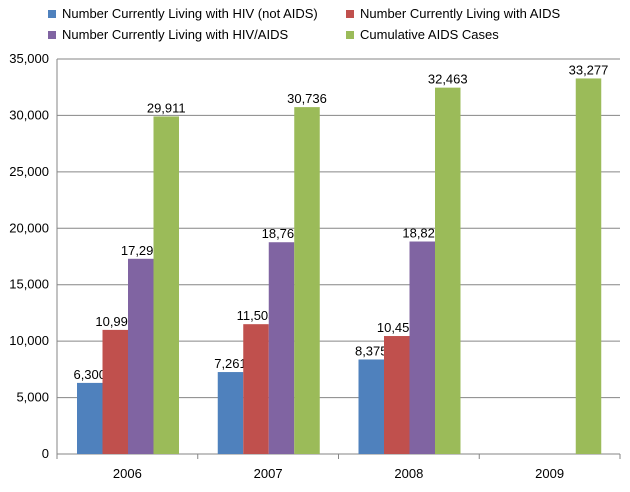 This screenshot has height=492, width=630. What do you see at coordinates (32, 397) in the screenshot?
I see `y-tick-label: 5,000` at bounding box center [32, 397].